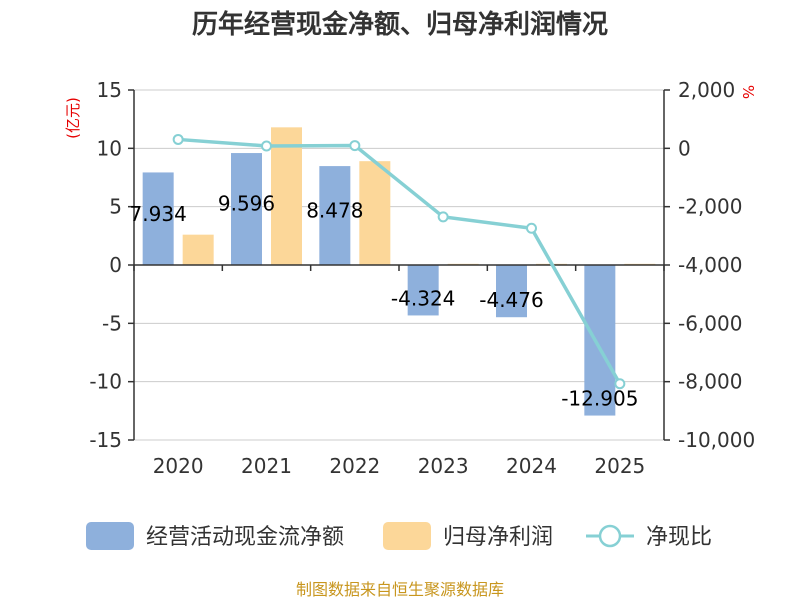 This screenshot has width=800, height=600. Describe the element at coordinates (599, 399) in the screenshot. I see `cashflow-data-label: -12.905` at that location.